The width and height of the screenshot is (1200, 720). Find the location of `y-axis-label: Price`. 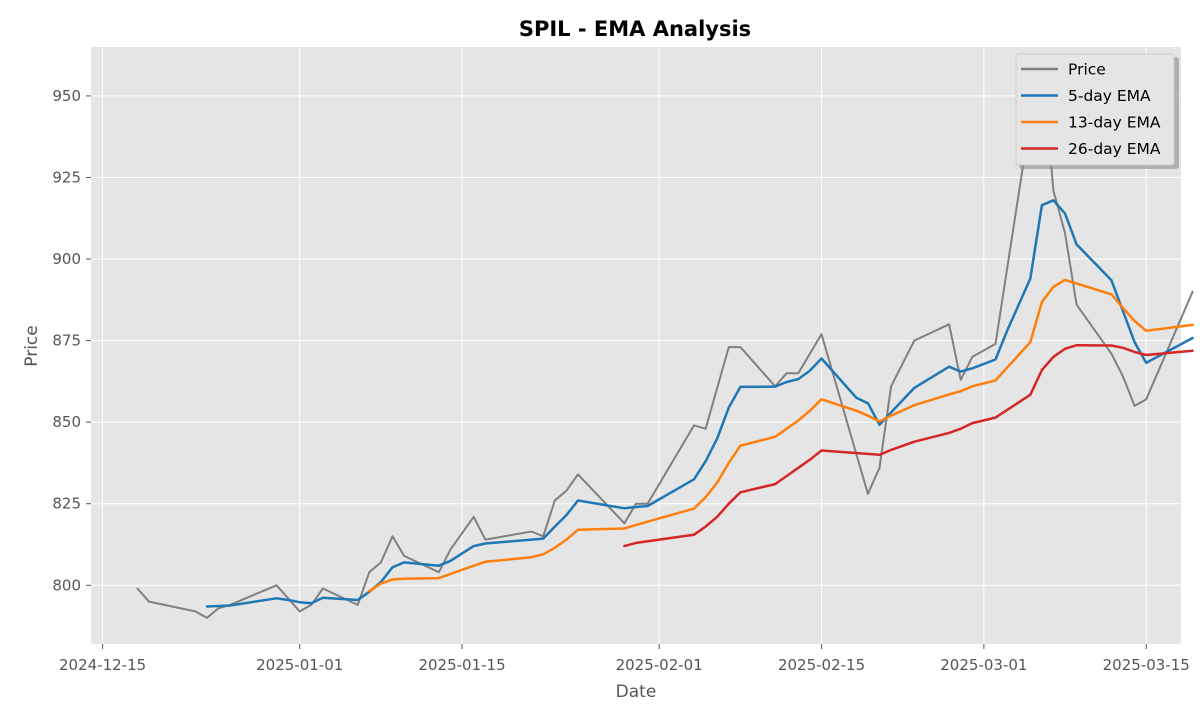

y-axis-label: Price is located at coordinates (32, 345).